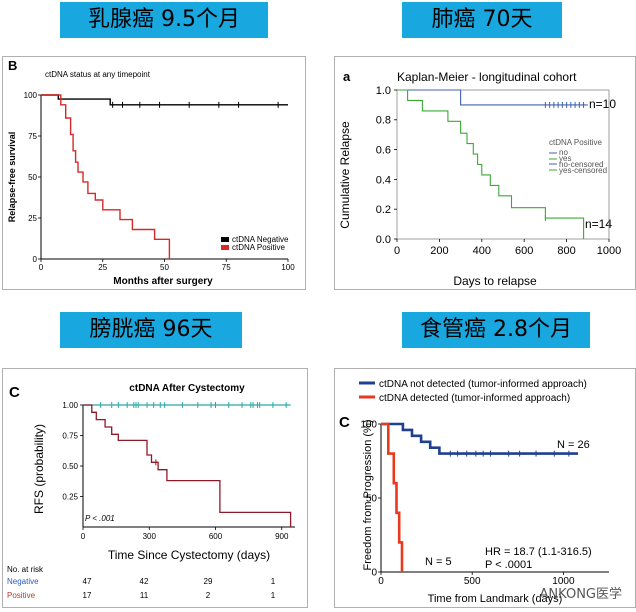 Image resolution: width=636 pixels, height=612 pixels. I want to click on y-tick-label: 75, so click(32, 136).